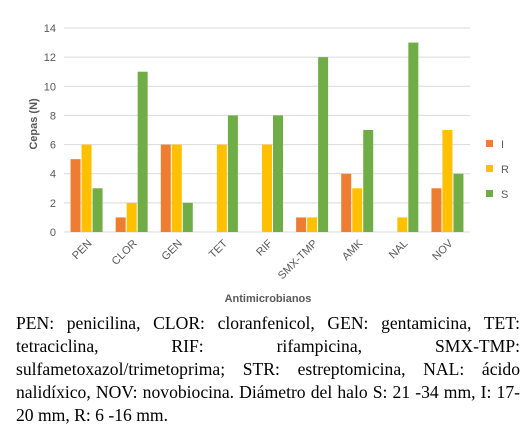  Describe the element at coordinates (53, 204) in the screenshot. I see `y-tick-label: 2` at that location.